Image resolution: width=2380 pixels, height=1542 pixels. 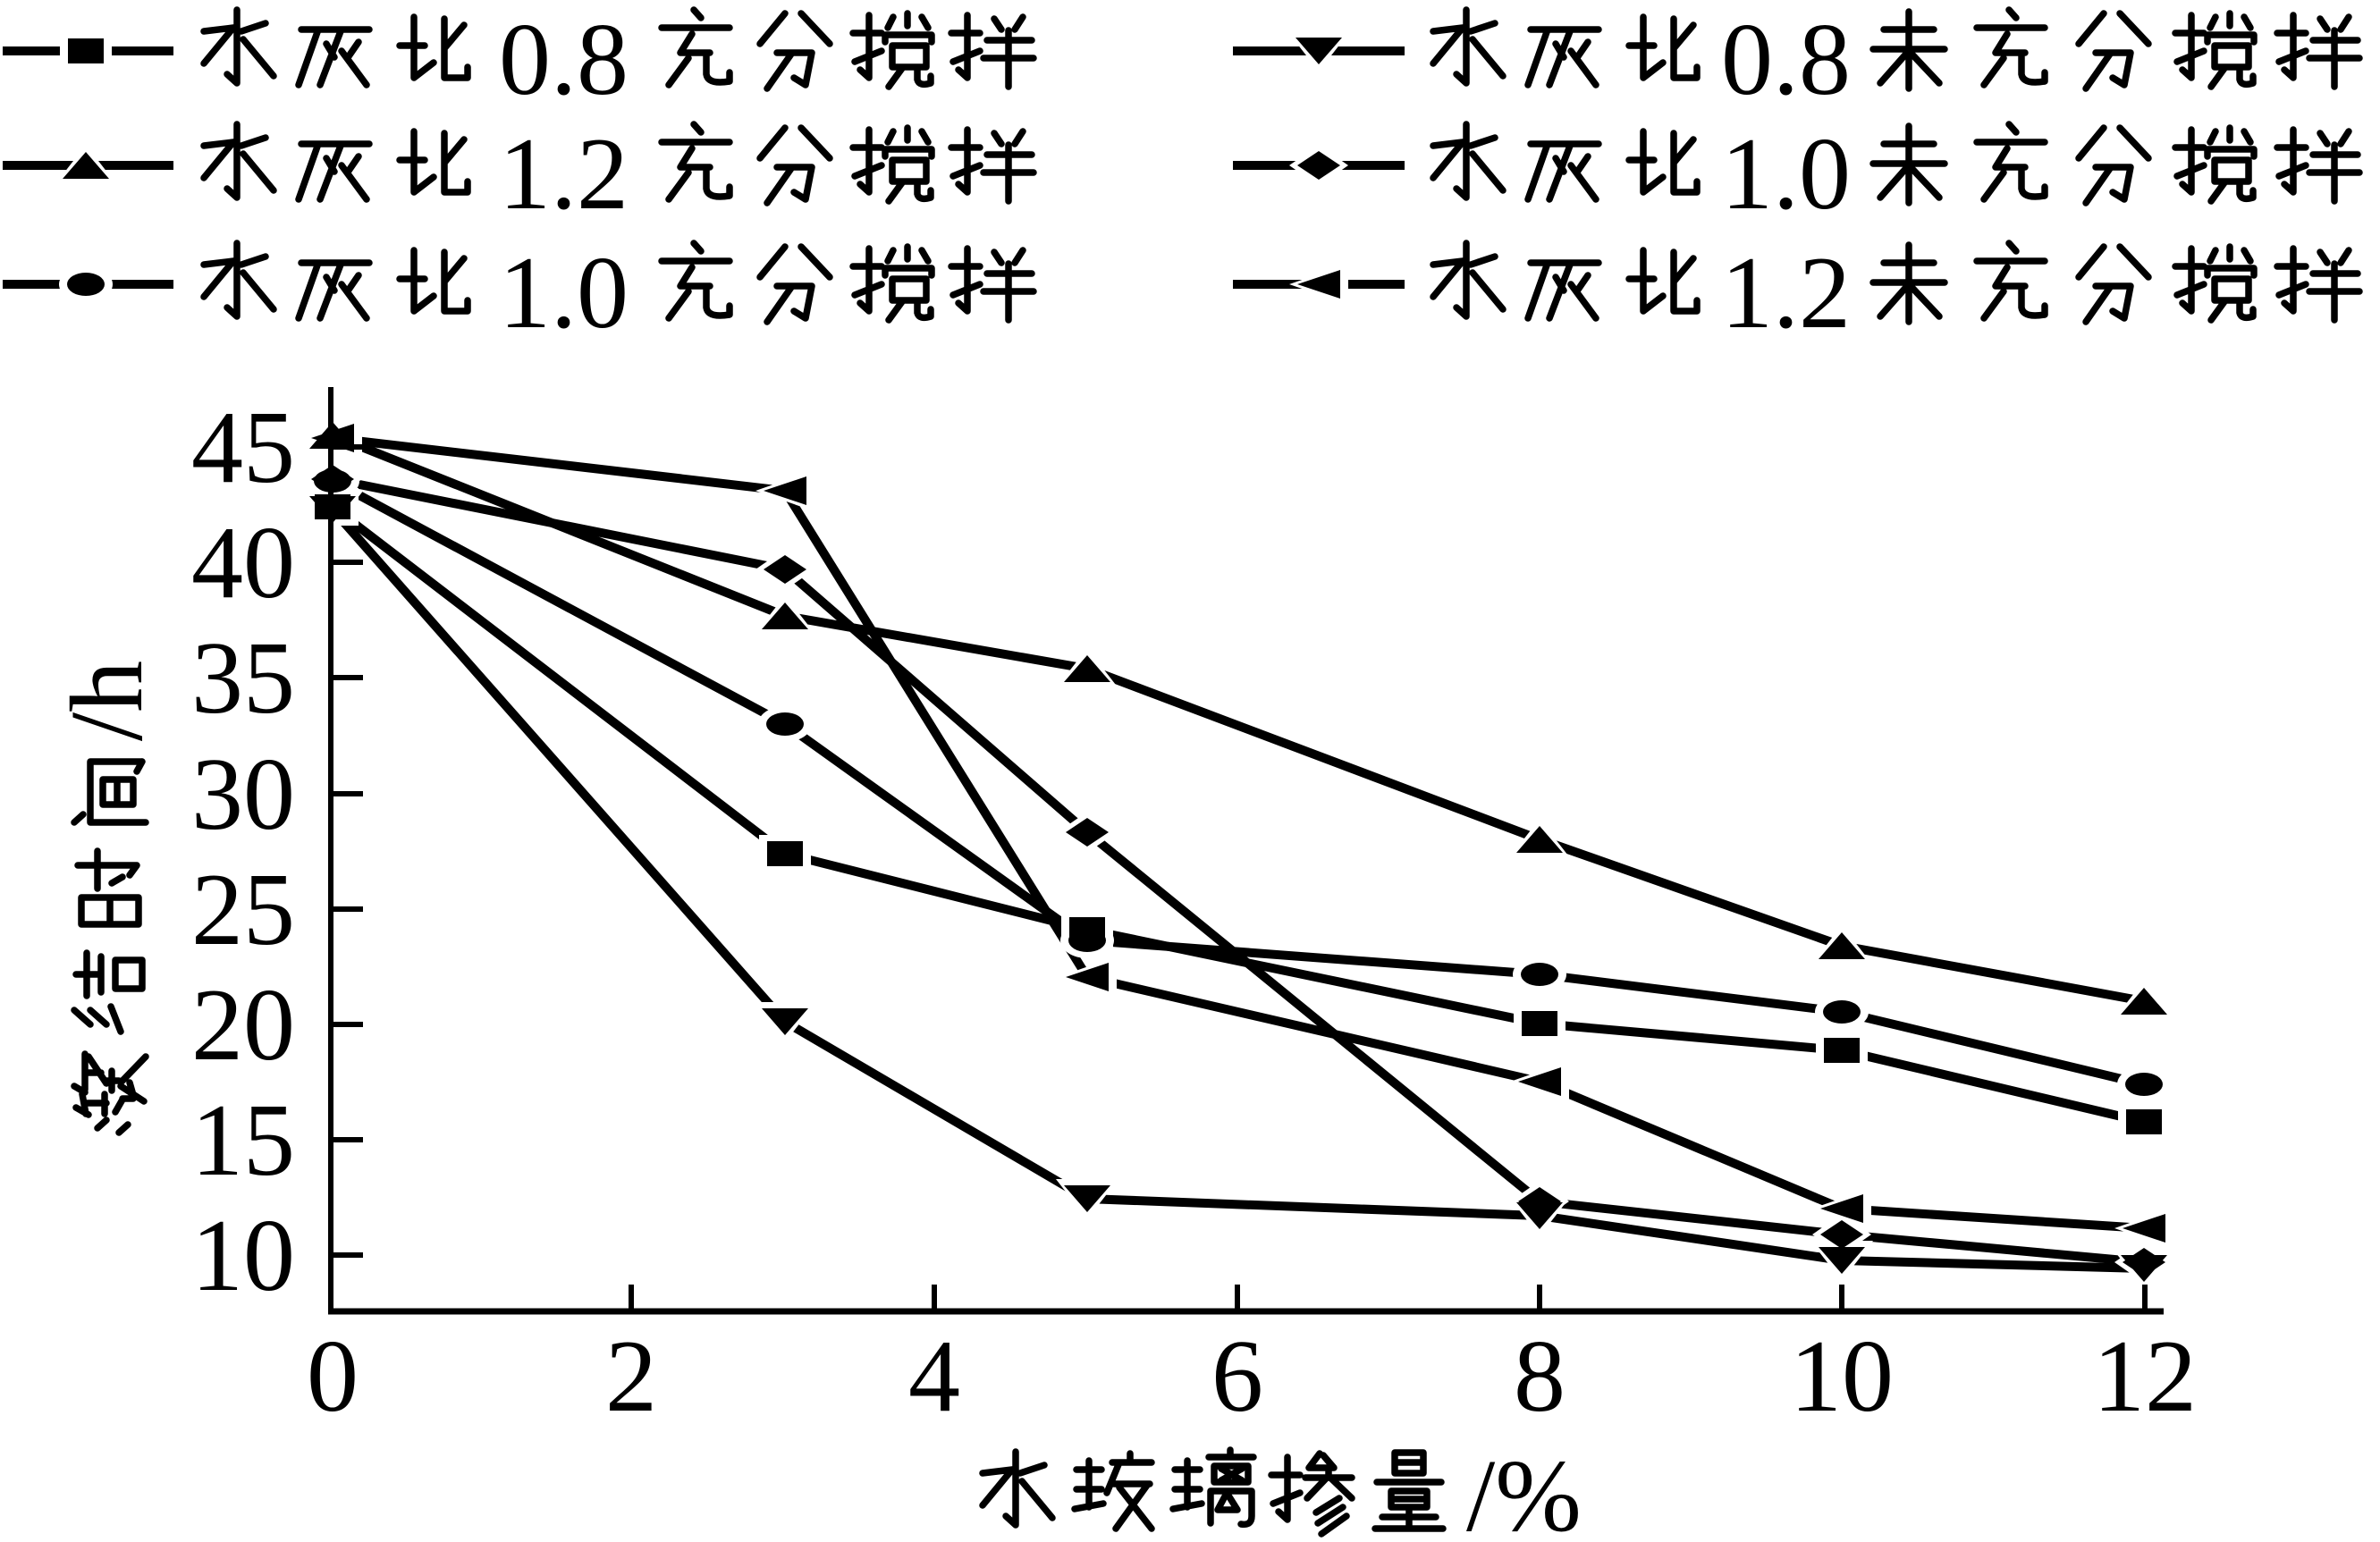 What do you see at coordinates (631, 1376) in the screenshot?
I see `svg-text: 2` at bounding box center [631, 1376].